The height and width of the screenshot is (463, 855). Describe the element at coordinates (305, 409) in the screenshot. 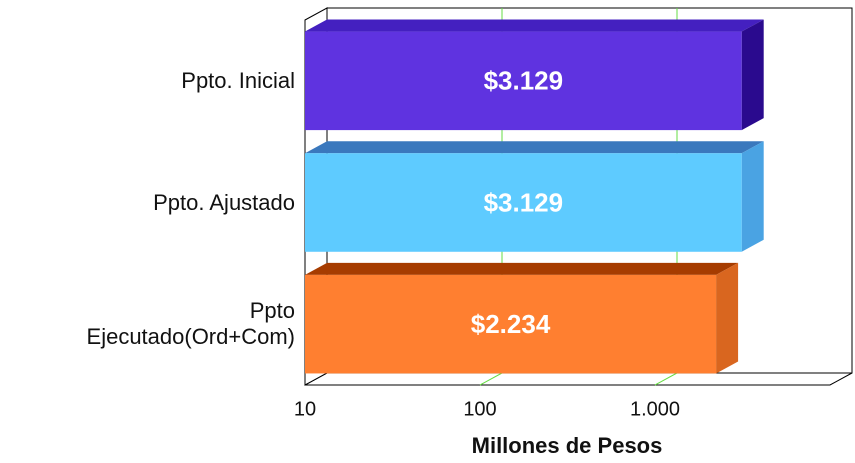

I see `x-tick-label: 10` at that location.